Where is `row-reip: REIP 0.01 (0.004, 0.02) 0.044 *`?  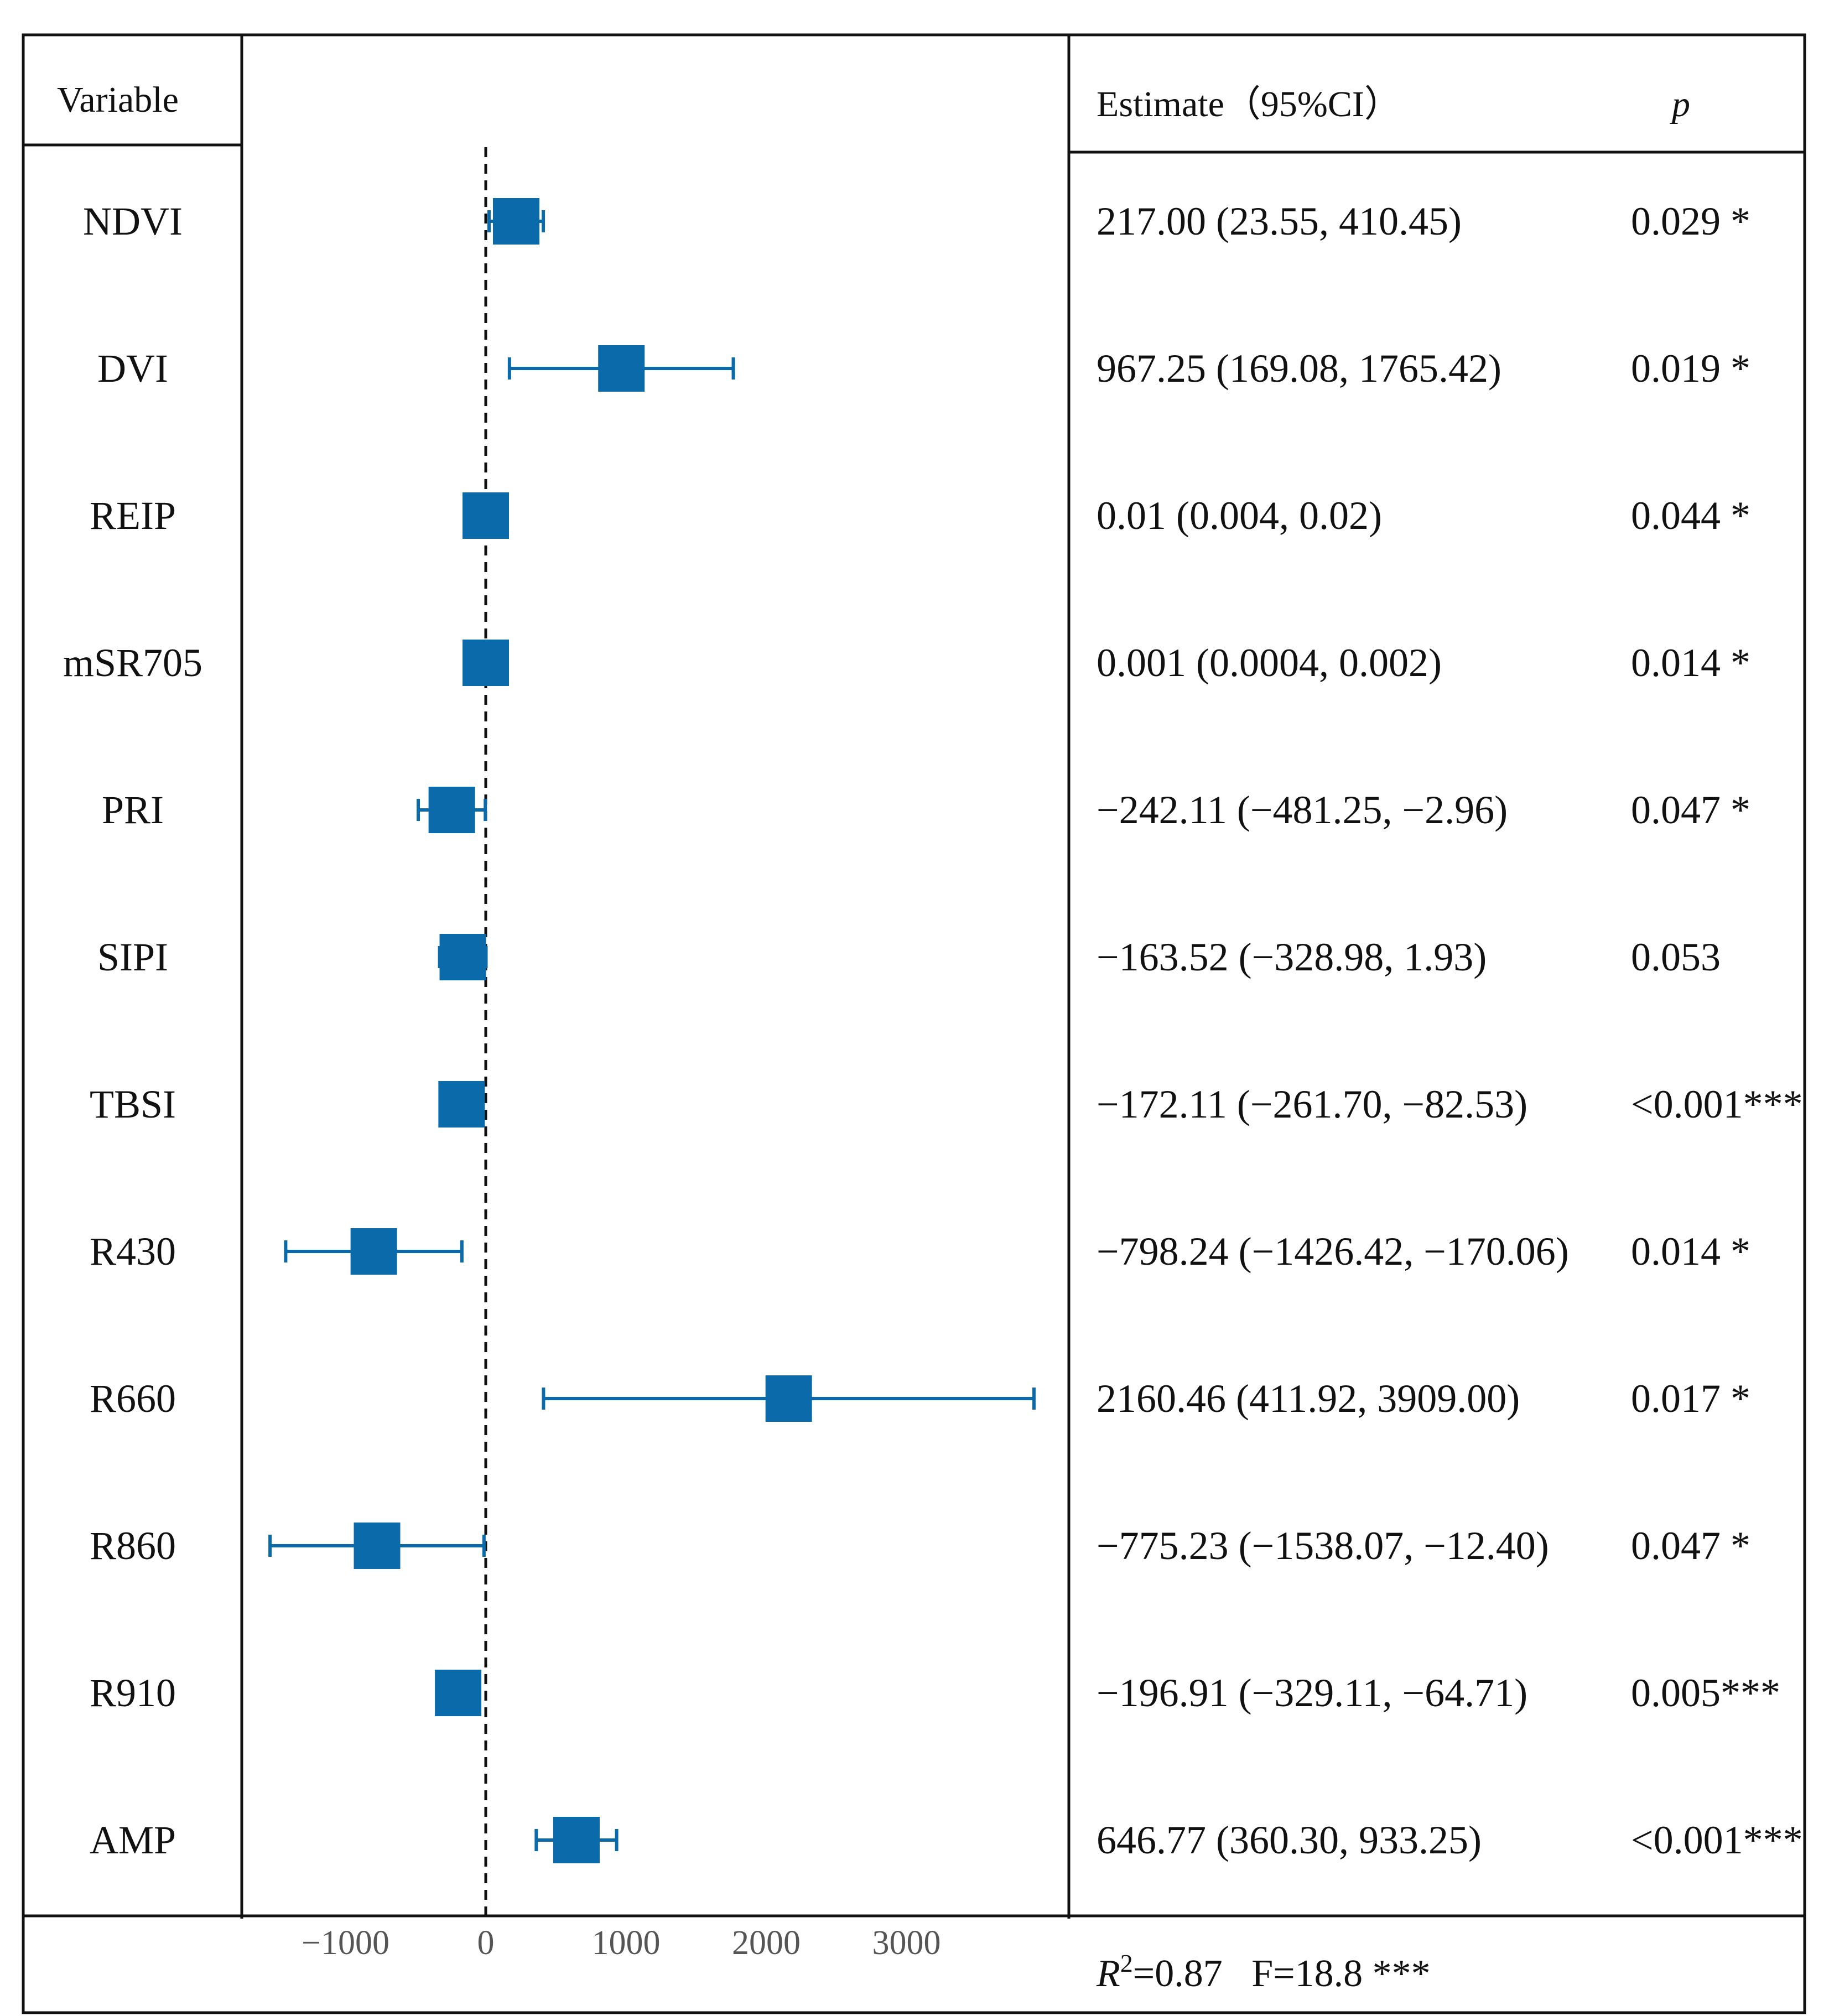 row-reip: REIP 0.01 (0.004, 0.02) 0.044 * is located at coordinates (920, 515).